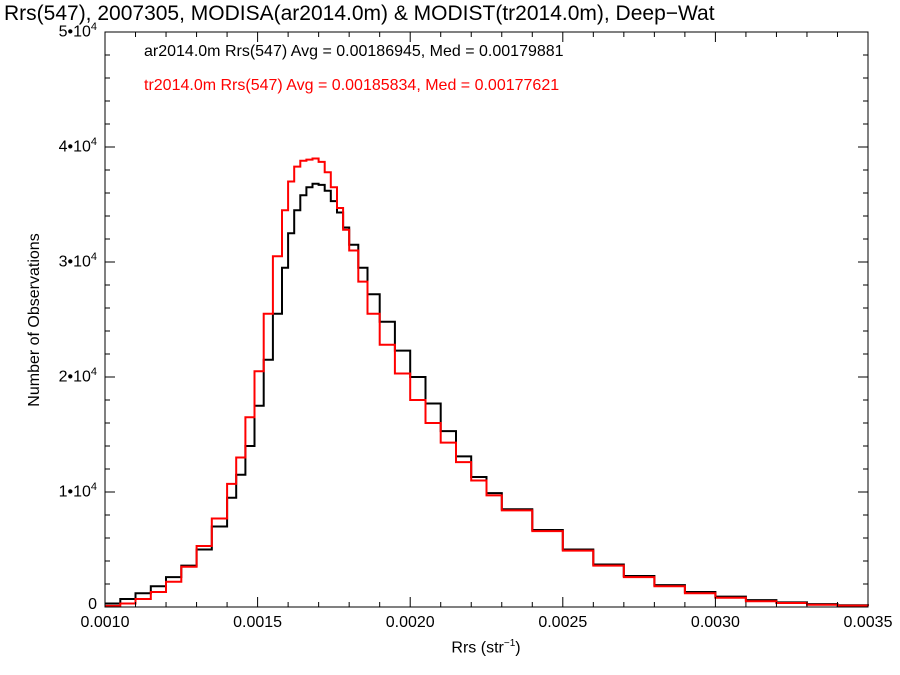 The width and height of the screenshot is (900, 675). Describe the element at coordinates (74, 262) in the screenshot. I see `y-tick-base: 3•10` at that location.